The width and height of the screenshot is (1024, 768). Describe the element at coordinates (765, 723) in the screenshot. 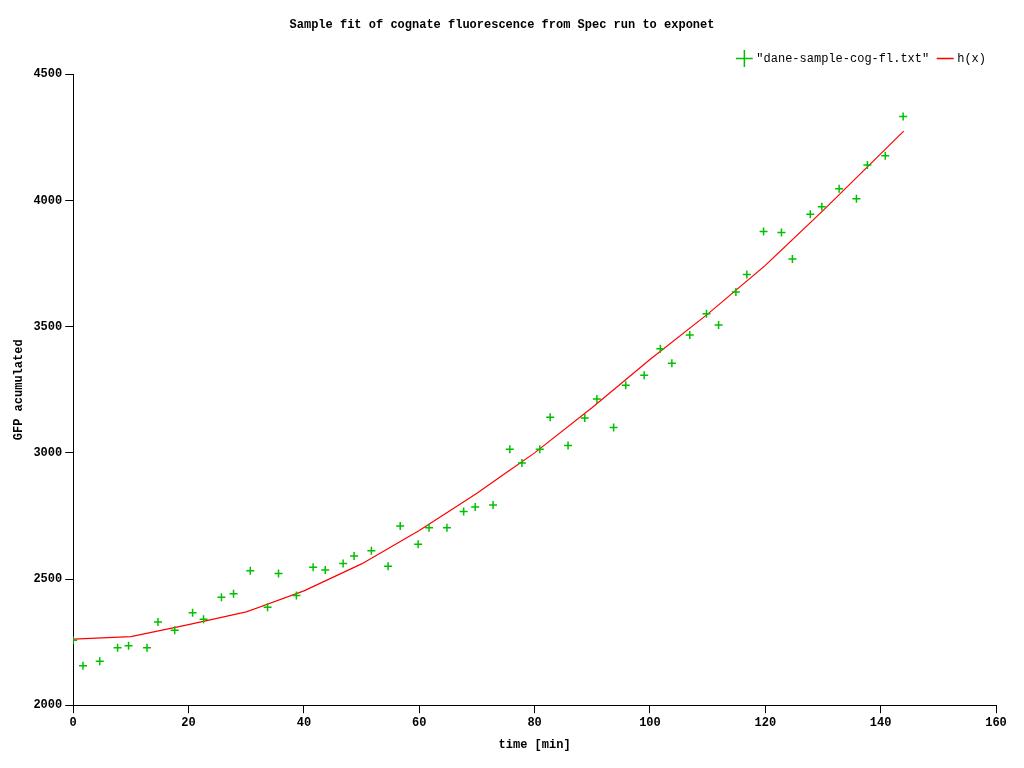

I see `x-tick-label: 120` at that location.